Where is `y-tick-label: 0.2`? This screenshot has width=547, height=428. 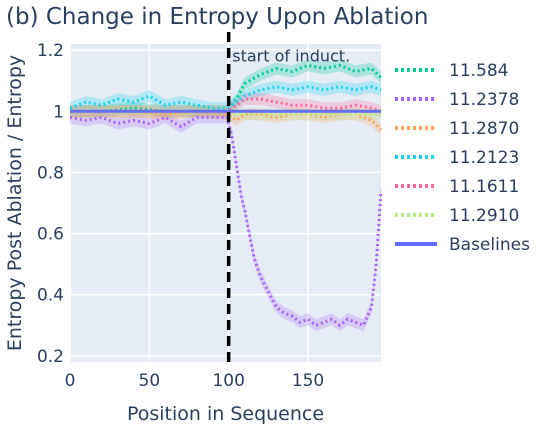
y-tick-label: 0.2 is located at coordinates (50, 357).